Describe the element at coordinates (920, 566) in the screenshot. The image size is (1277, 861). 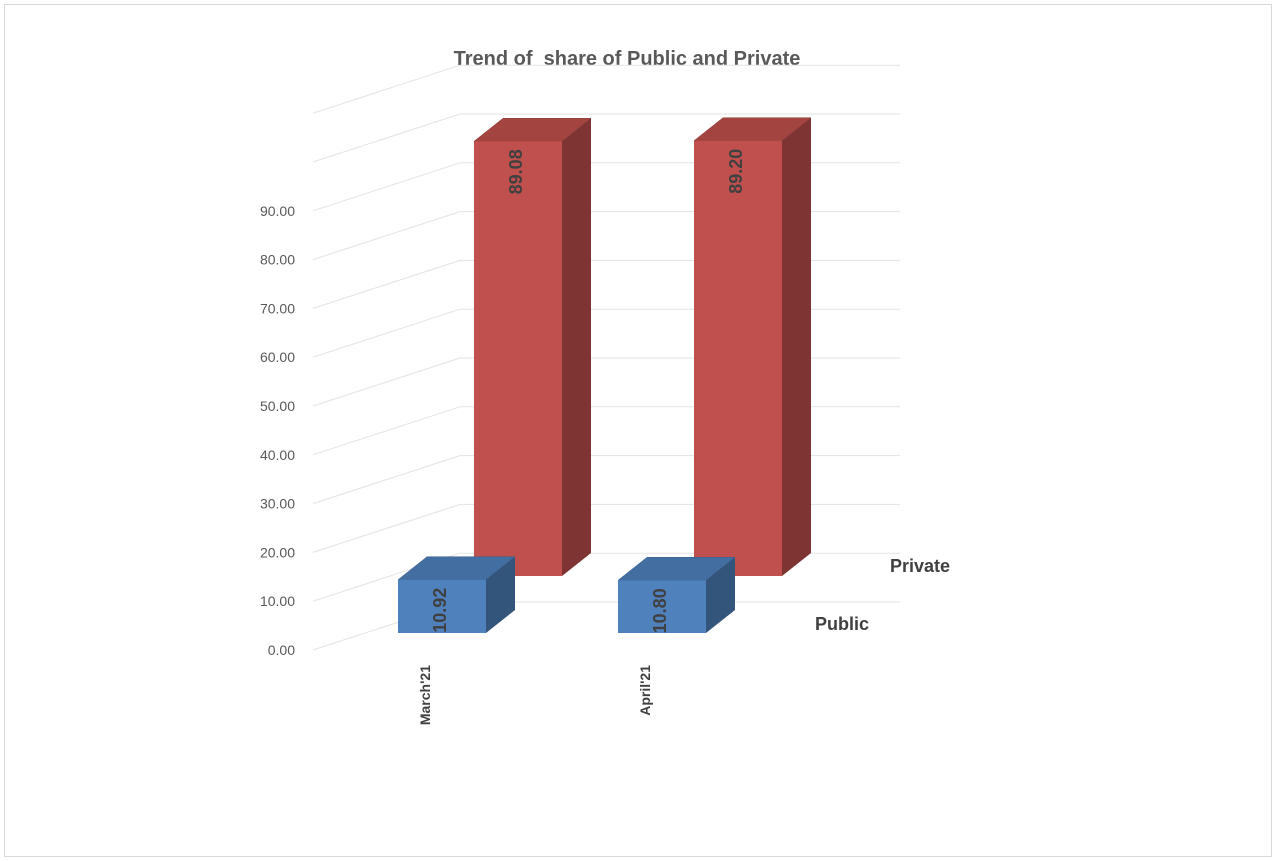
I see `series-label-private: Private` at that location.